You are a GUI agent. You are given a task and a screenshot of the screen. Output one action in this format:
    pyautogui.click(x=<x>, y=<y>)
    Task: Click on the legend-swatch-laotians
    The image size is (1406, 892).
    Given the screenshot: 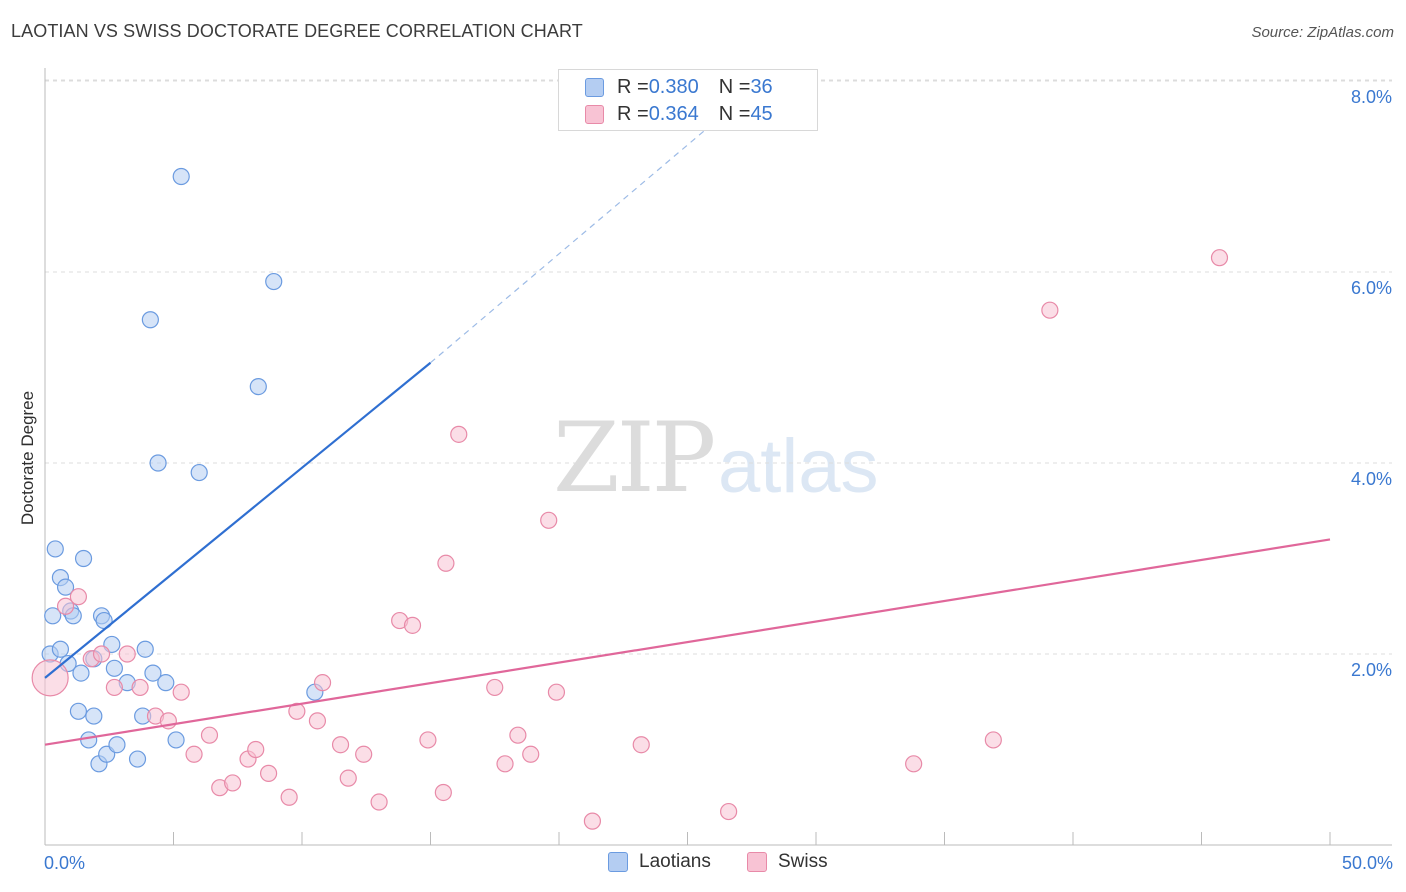 What is the action you would take?
    pyautogui.click(x=594, y=87)
    